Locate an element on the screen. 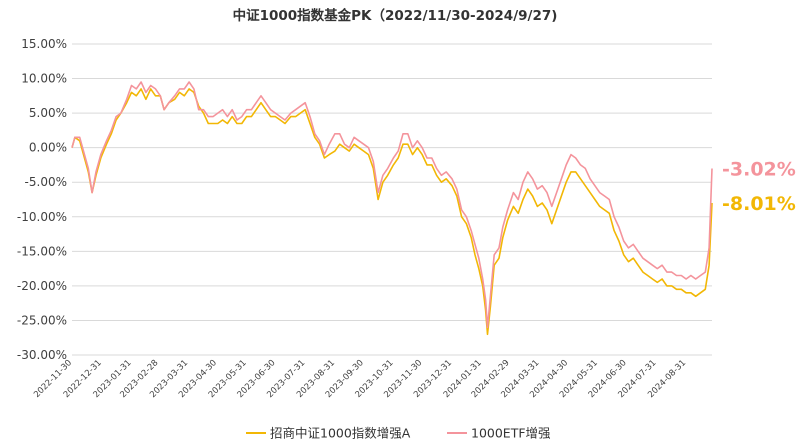  y-tick-label: 15.00% is located at coordinates (44, 44).